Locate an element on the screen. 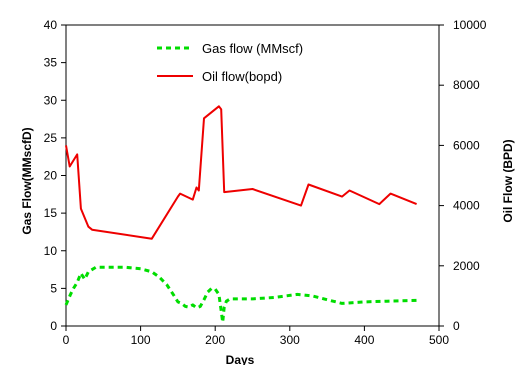 Image resolution: width=519 pixels, height=365 pixels. y-axis-right-title: Oil Flow (BPD) is located at coordinates (508, 180).